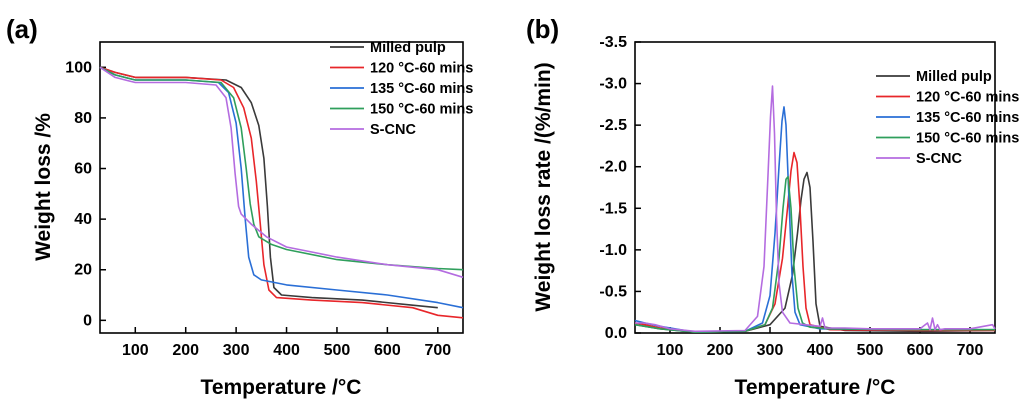  Describe the element at coordinates (620, 188) in the screenshot. I see `panel-b-y-ticks: 0.0 -0.5 -1.0 -1.5 -2.0 -2.5 -3.0 -3.5` at that location.